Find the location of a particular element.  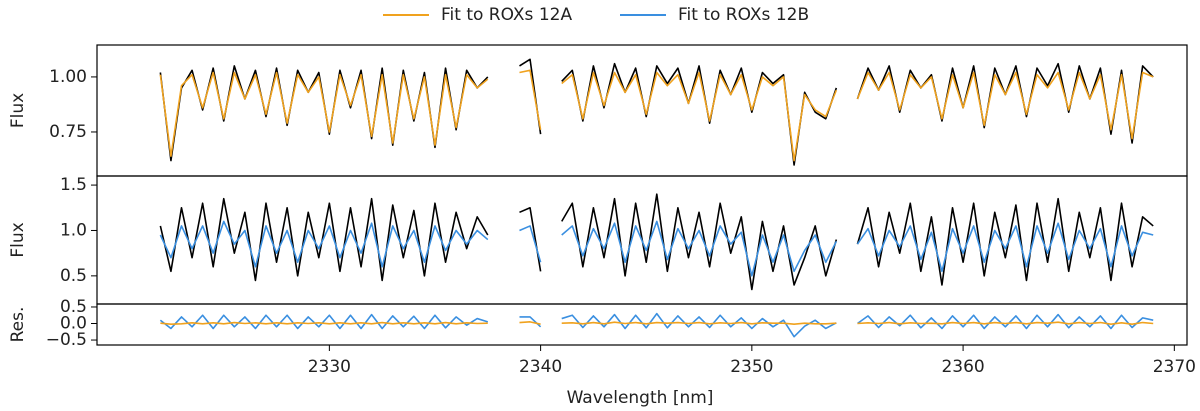

y-tick-label: 1.0 is located at coordinates (73, 230).